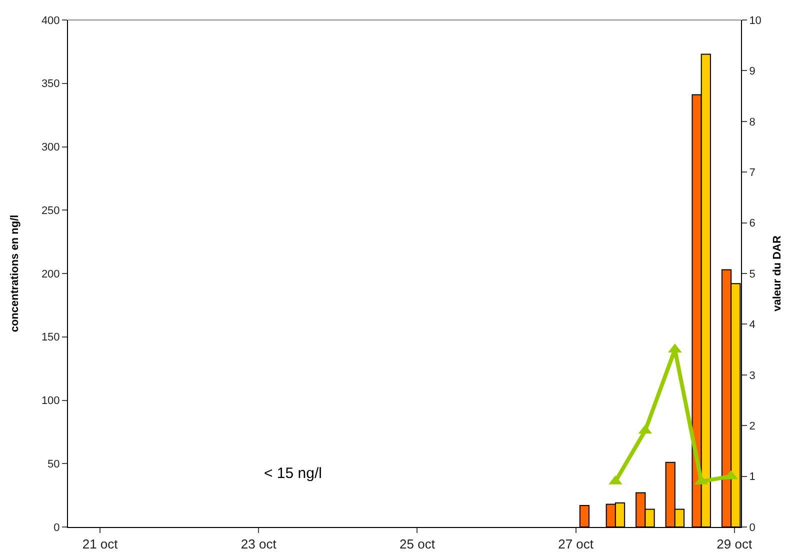 The image size is (788, 557). What do you see at coordinates (752, 122) in the screenshot?
I see `y2-tick-label: 8` at bounding box center [752, 122].